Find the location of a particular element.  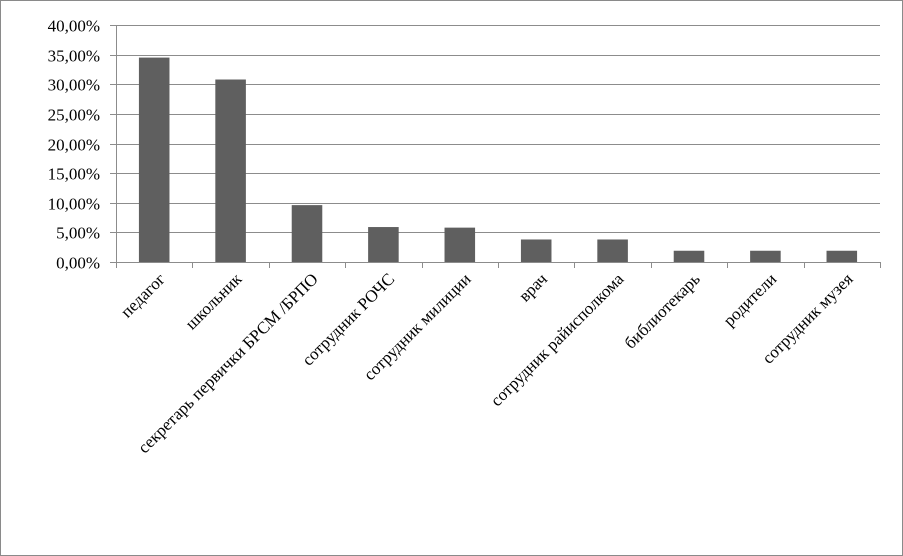

y-tick-label: 20,00% is located at coordinates (74, 145).